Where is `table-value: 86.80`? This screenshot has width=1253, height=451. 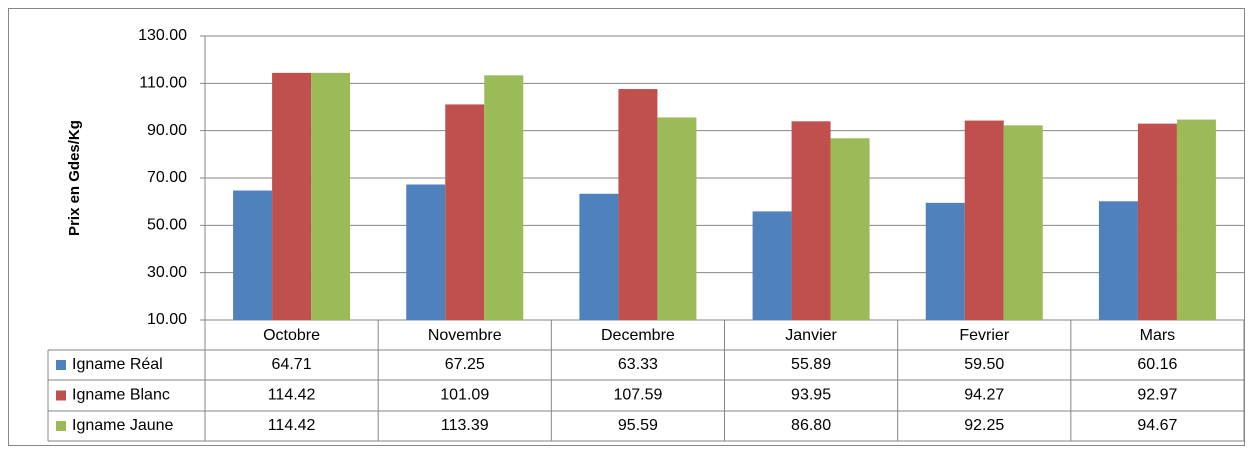 table-value: 86.80 is located at coordinates (811, 425).